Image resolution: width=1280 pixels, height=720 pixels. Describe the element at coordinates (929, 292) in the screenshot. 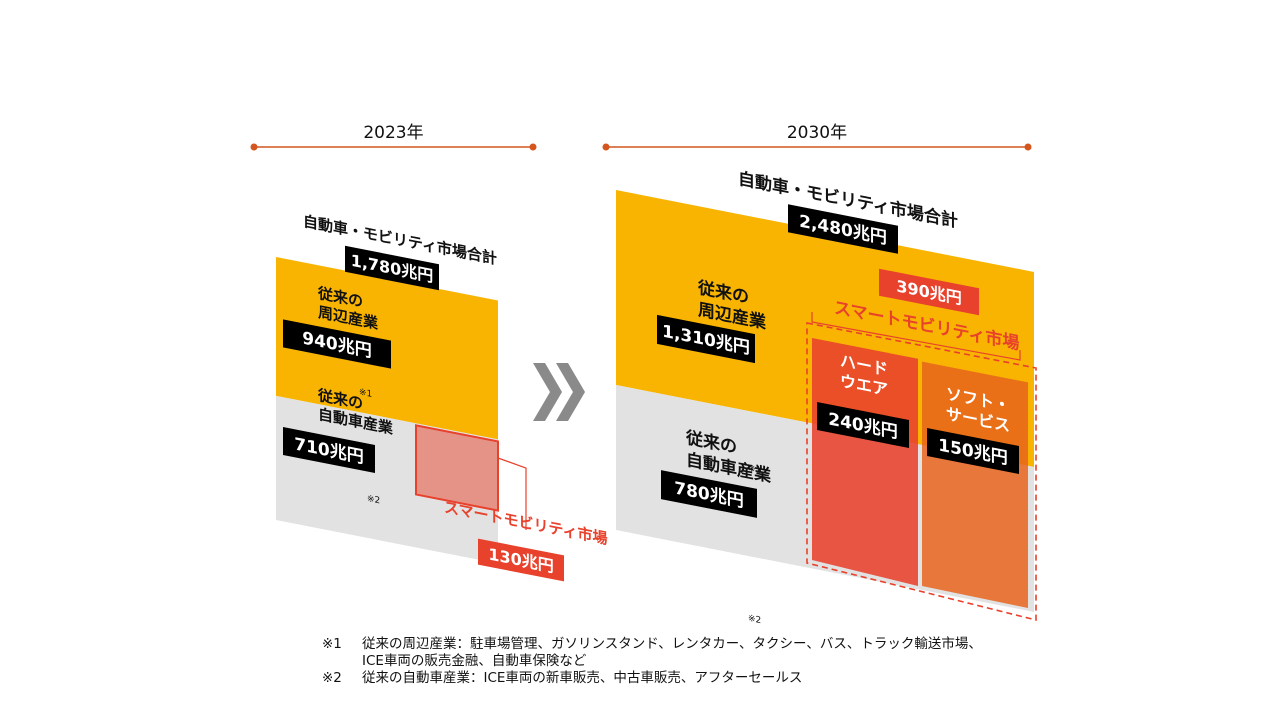

I see `tag-2030-smart-mobility-bg` at that location.